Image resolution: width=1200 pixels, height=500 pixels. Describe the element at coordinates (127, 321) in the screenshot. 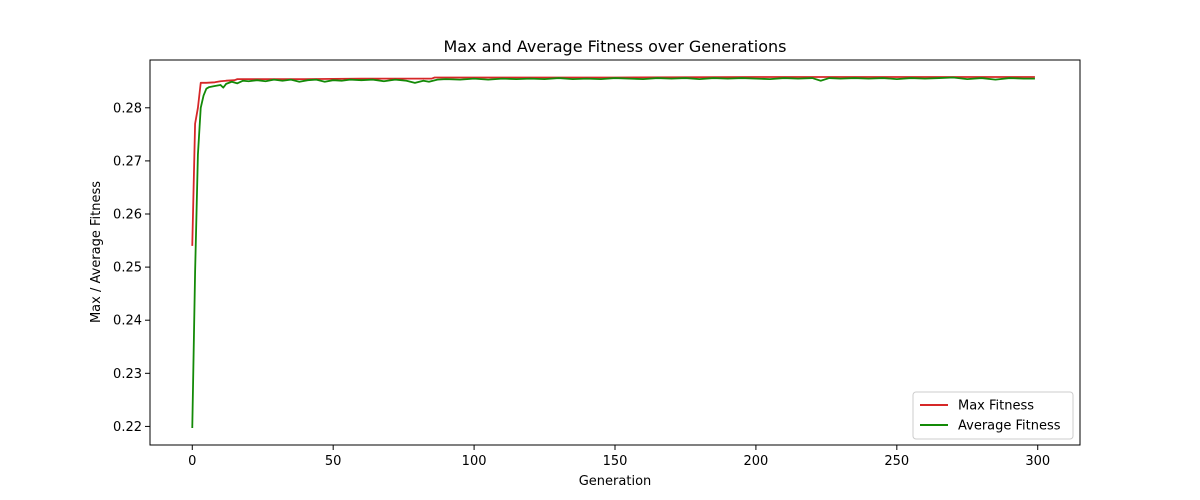

I see `y-tick-label: 0.24` at that location.